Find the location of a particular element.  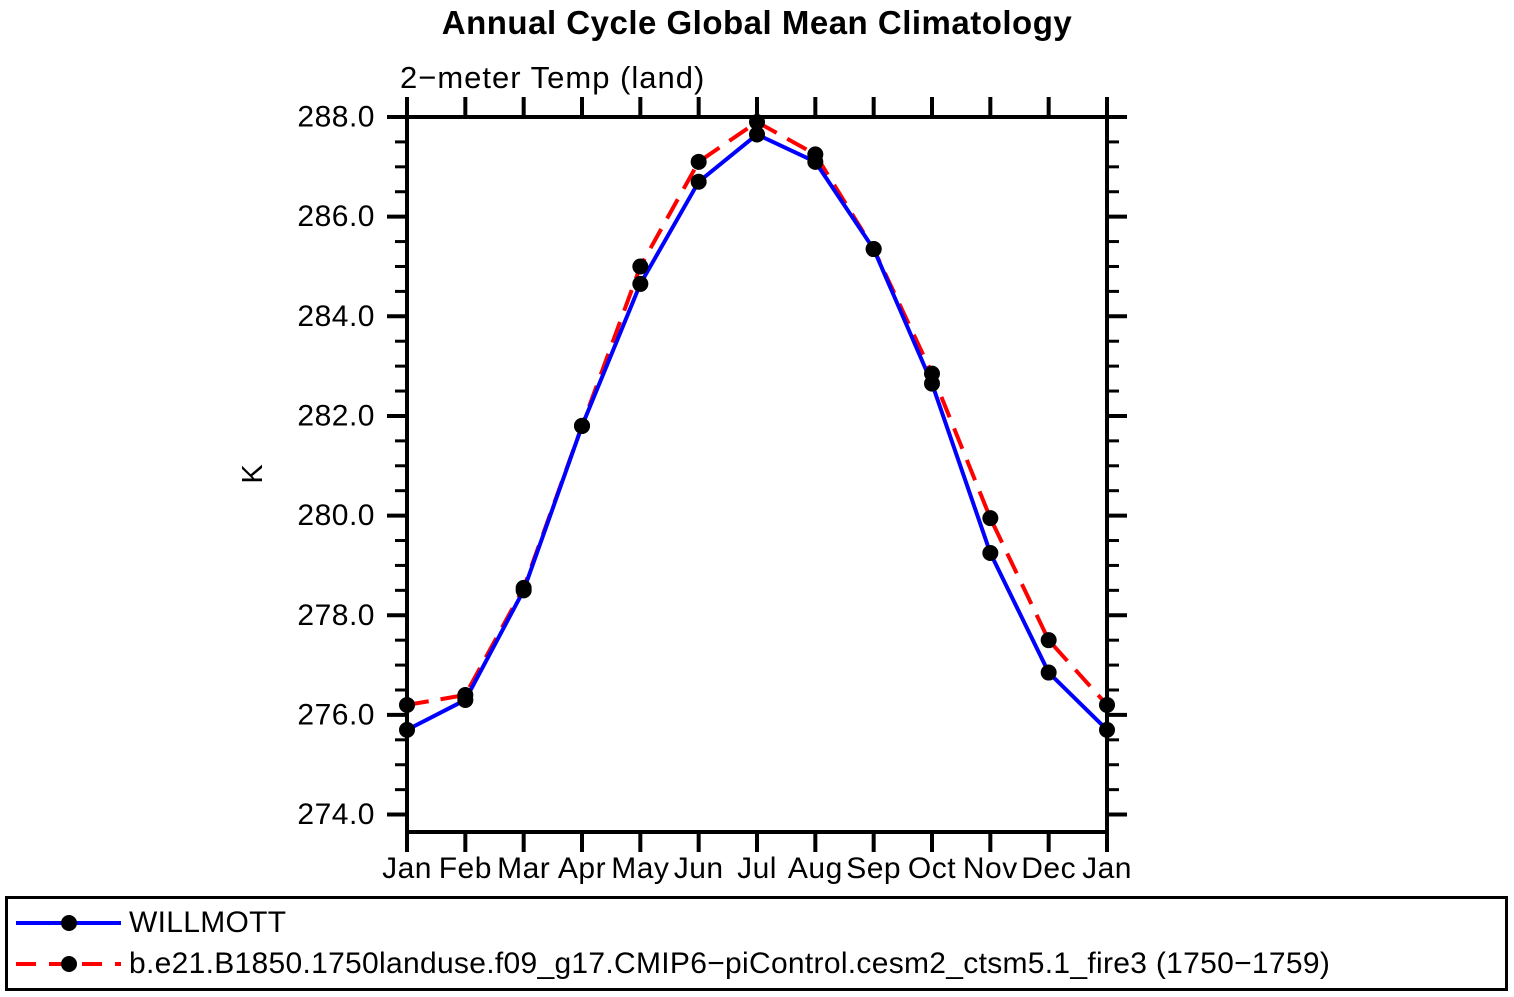

y-tick-label: 288.0 is located at coordinates (336, 117).